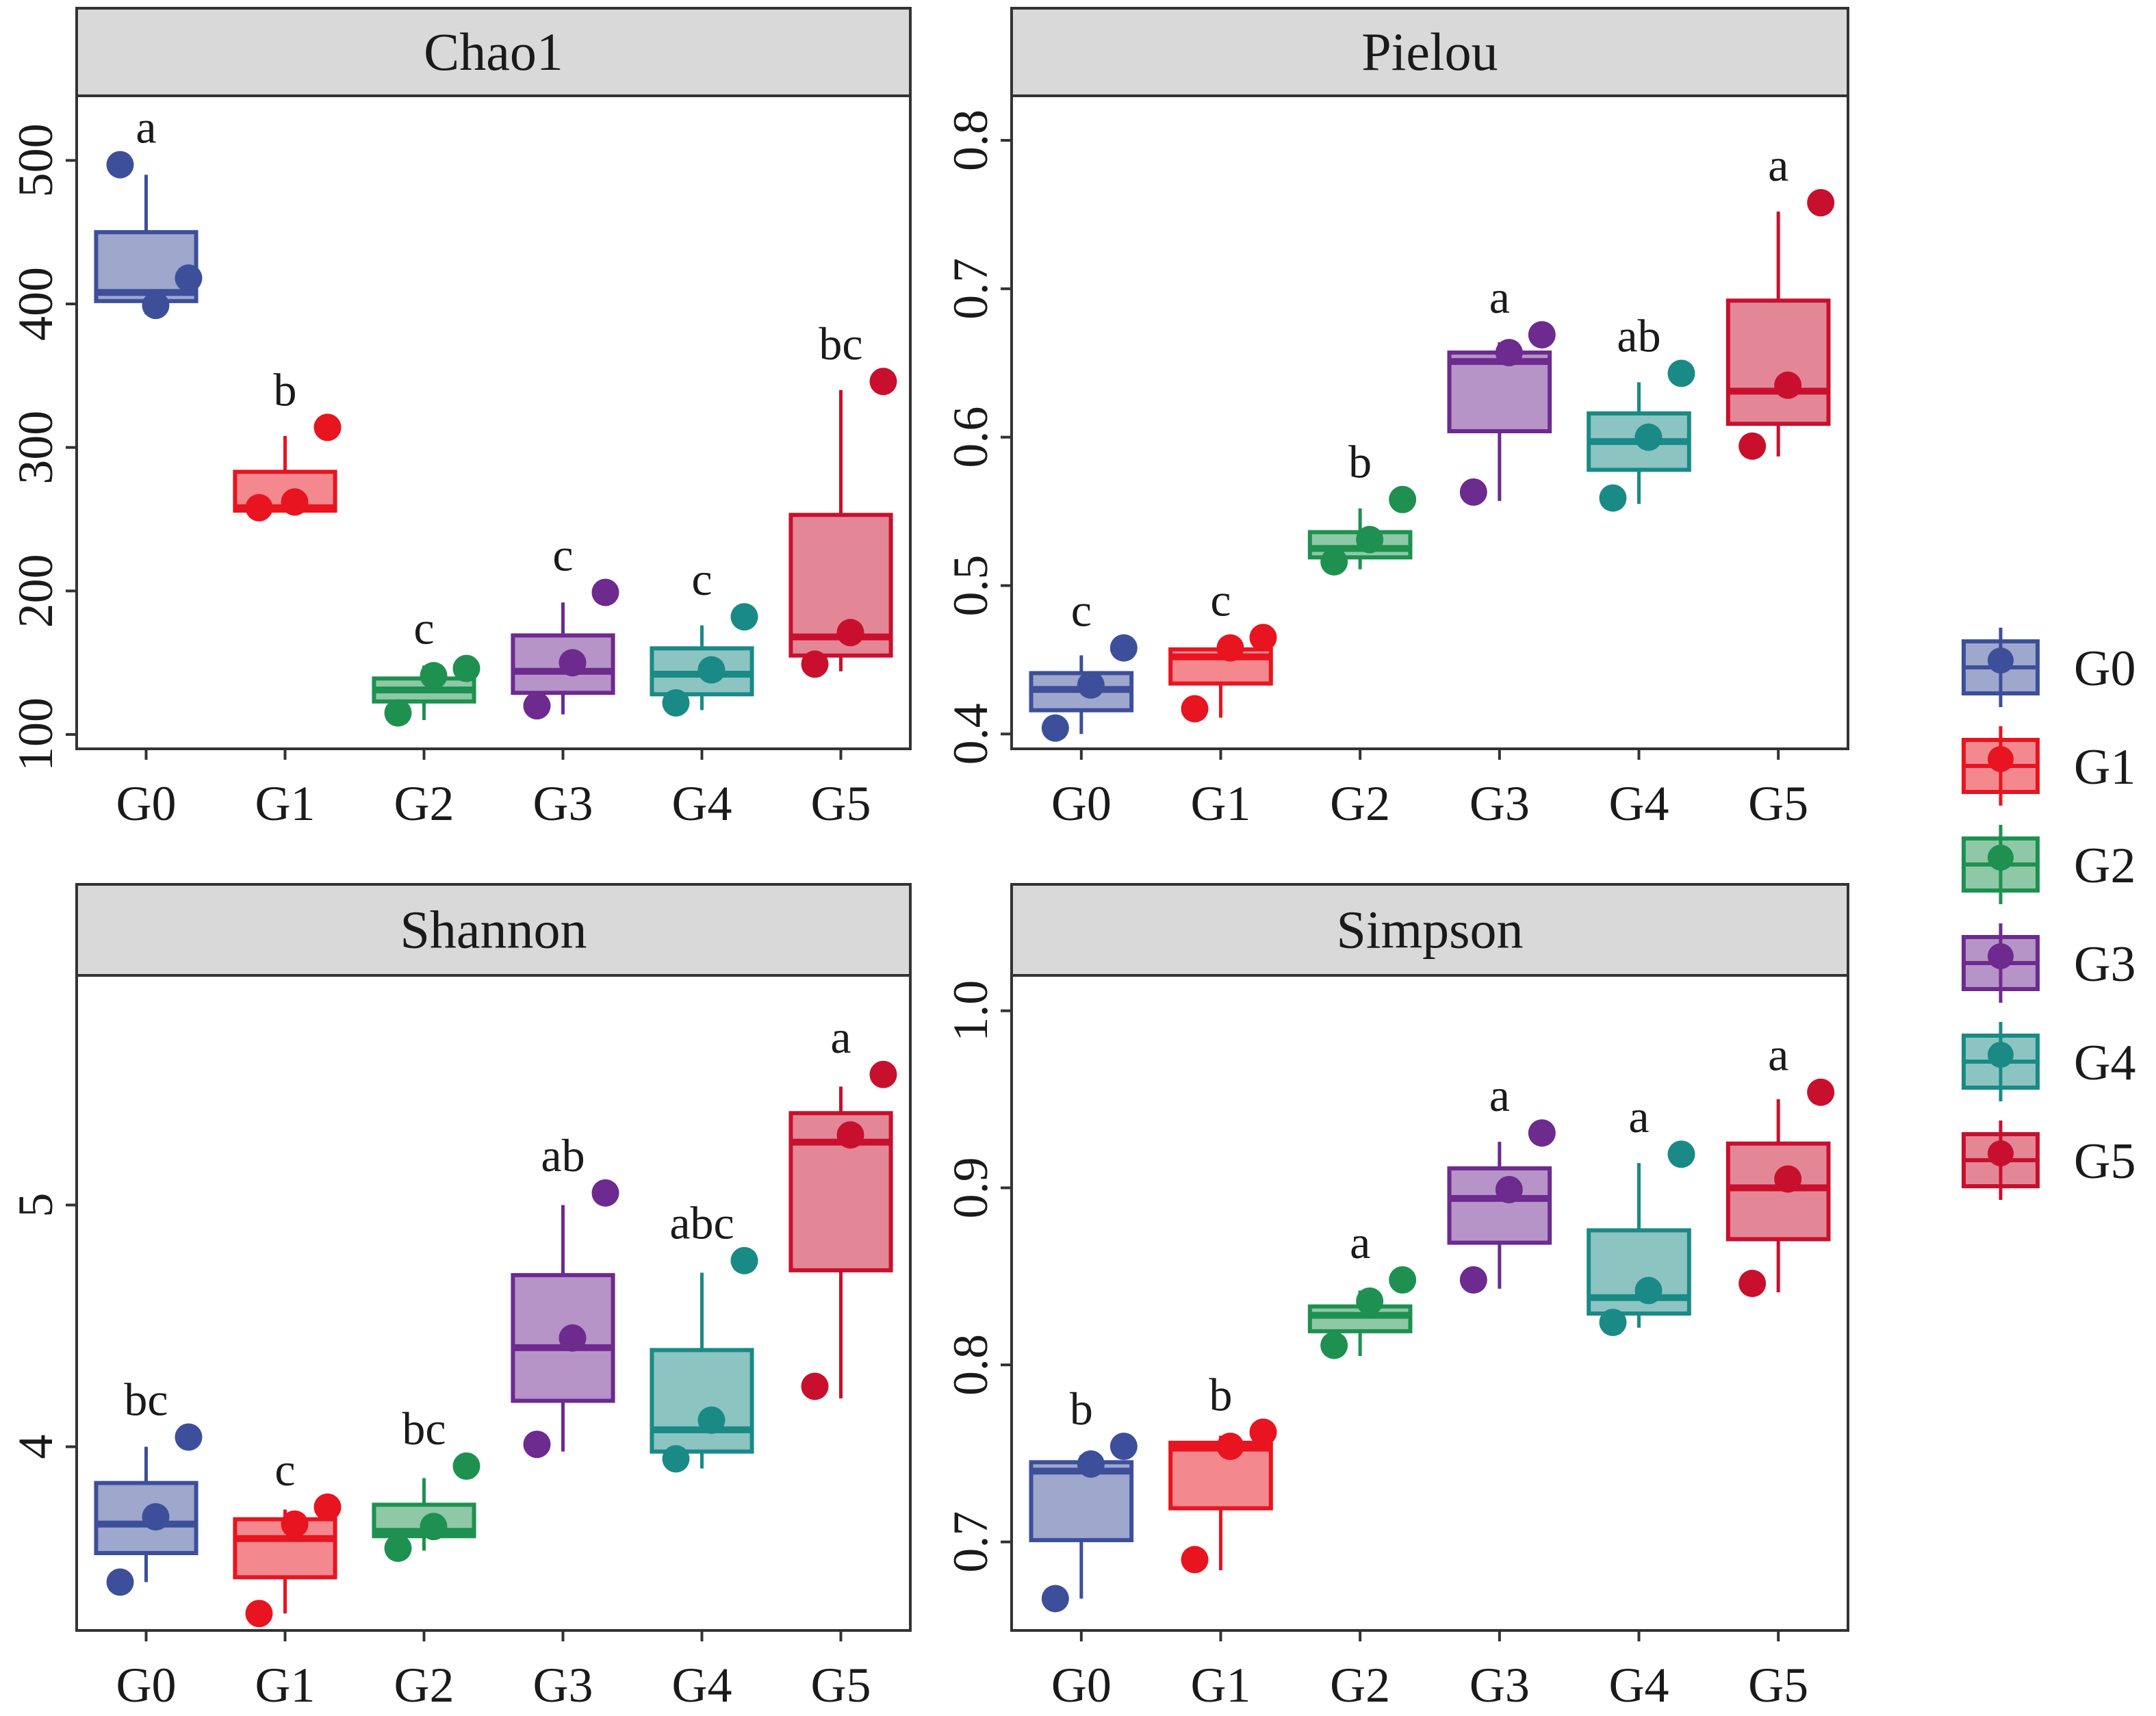  I want to click on y-tick-label: 0.4, so click(971, 734).